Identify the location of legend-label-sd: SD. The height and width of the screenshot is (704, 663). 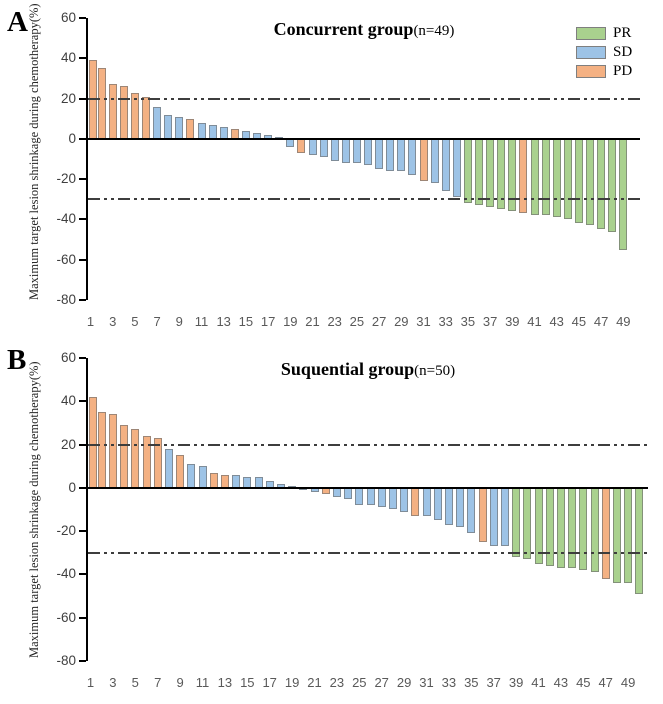
(623, 52).